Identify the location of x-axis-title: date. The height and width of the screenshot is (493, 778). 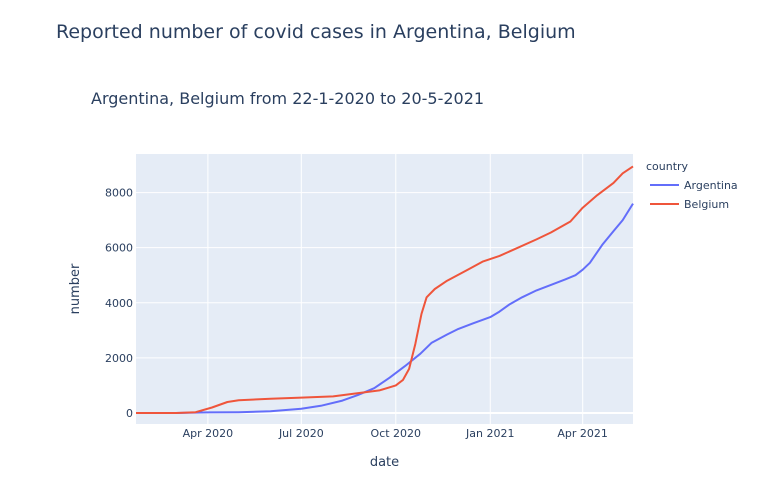
(384, 462).